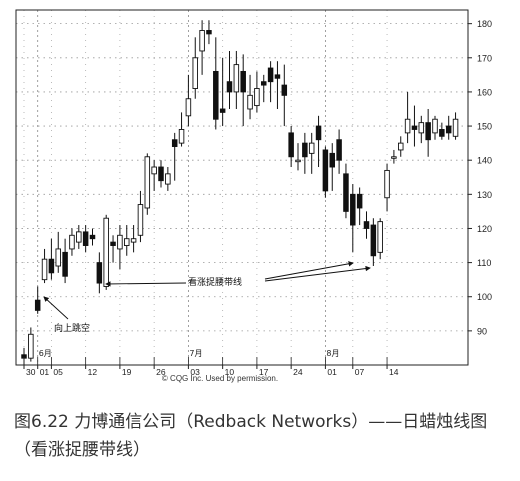 The image size is (520, 481). Describe the element at coordinates (56, 308) in the screenshot. I see `gap-annotation-arrow` at that location.